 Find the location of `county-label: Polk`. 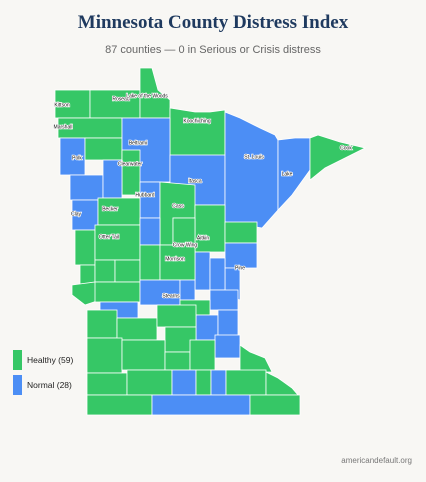

county-label: Polk is located at coordinates (77, 158).